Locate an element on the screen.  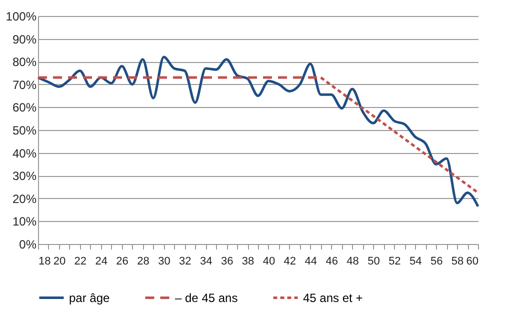
x-tick-label: 58 is located at coordinates (457, 262).